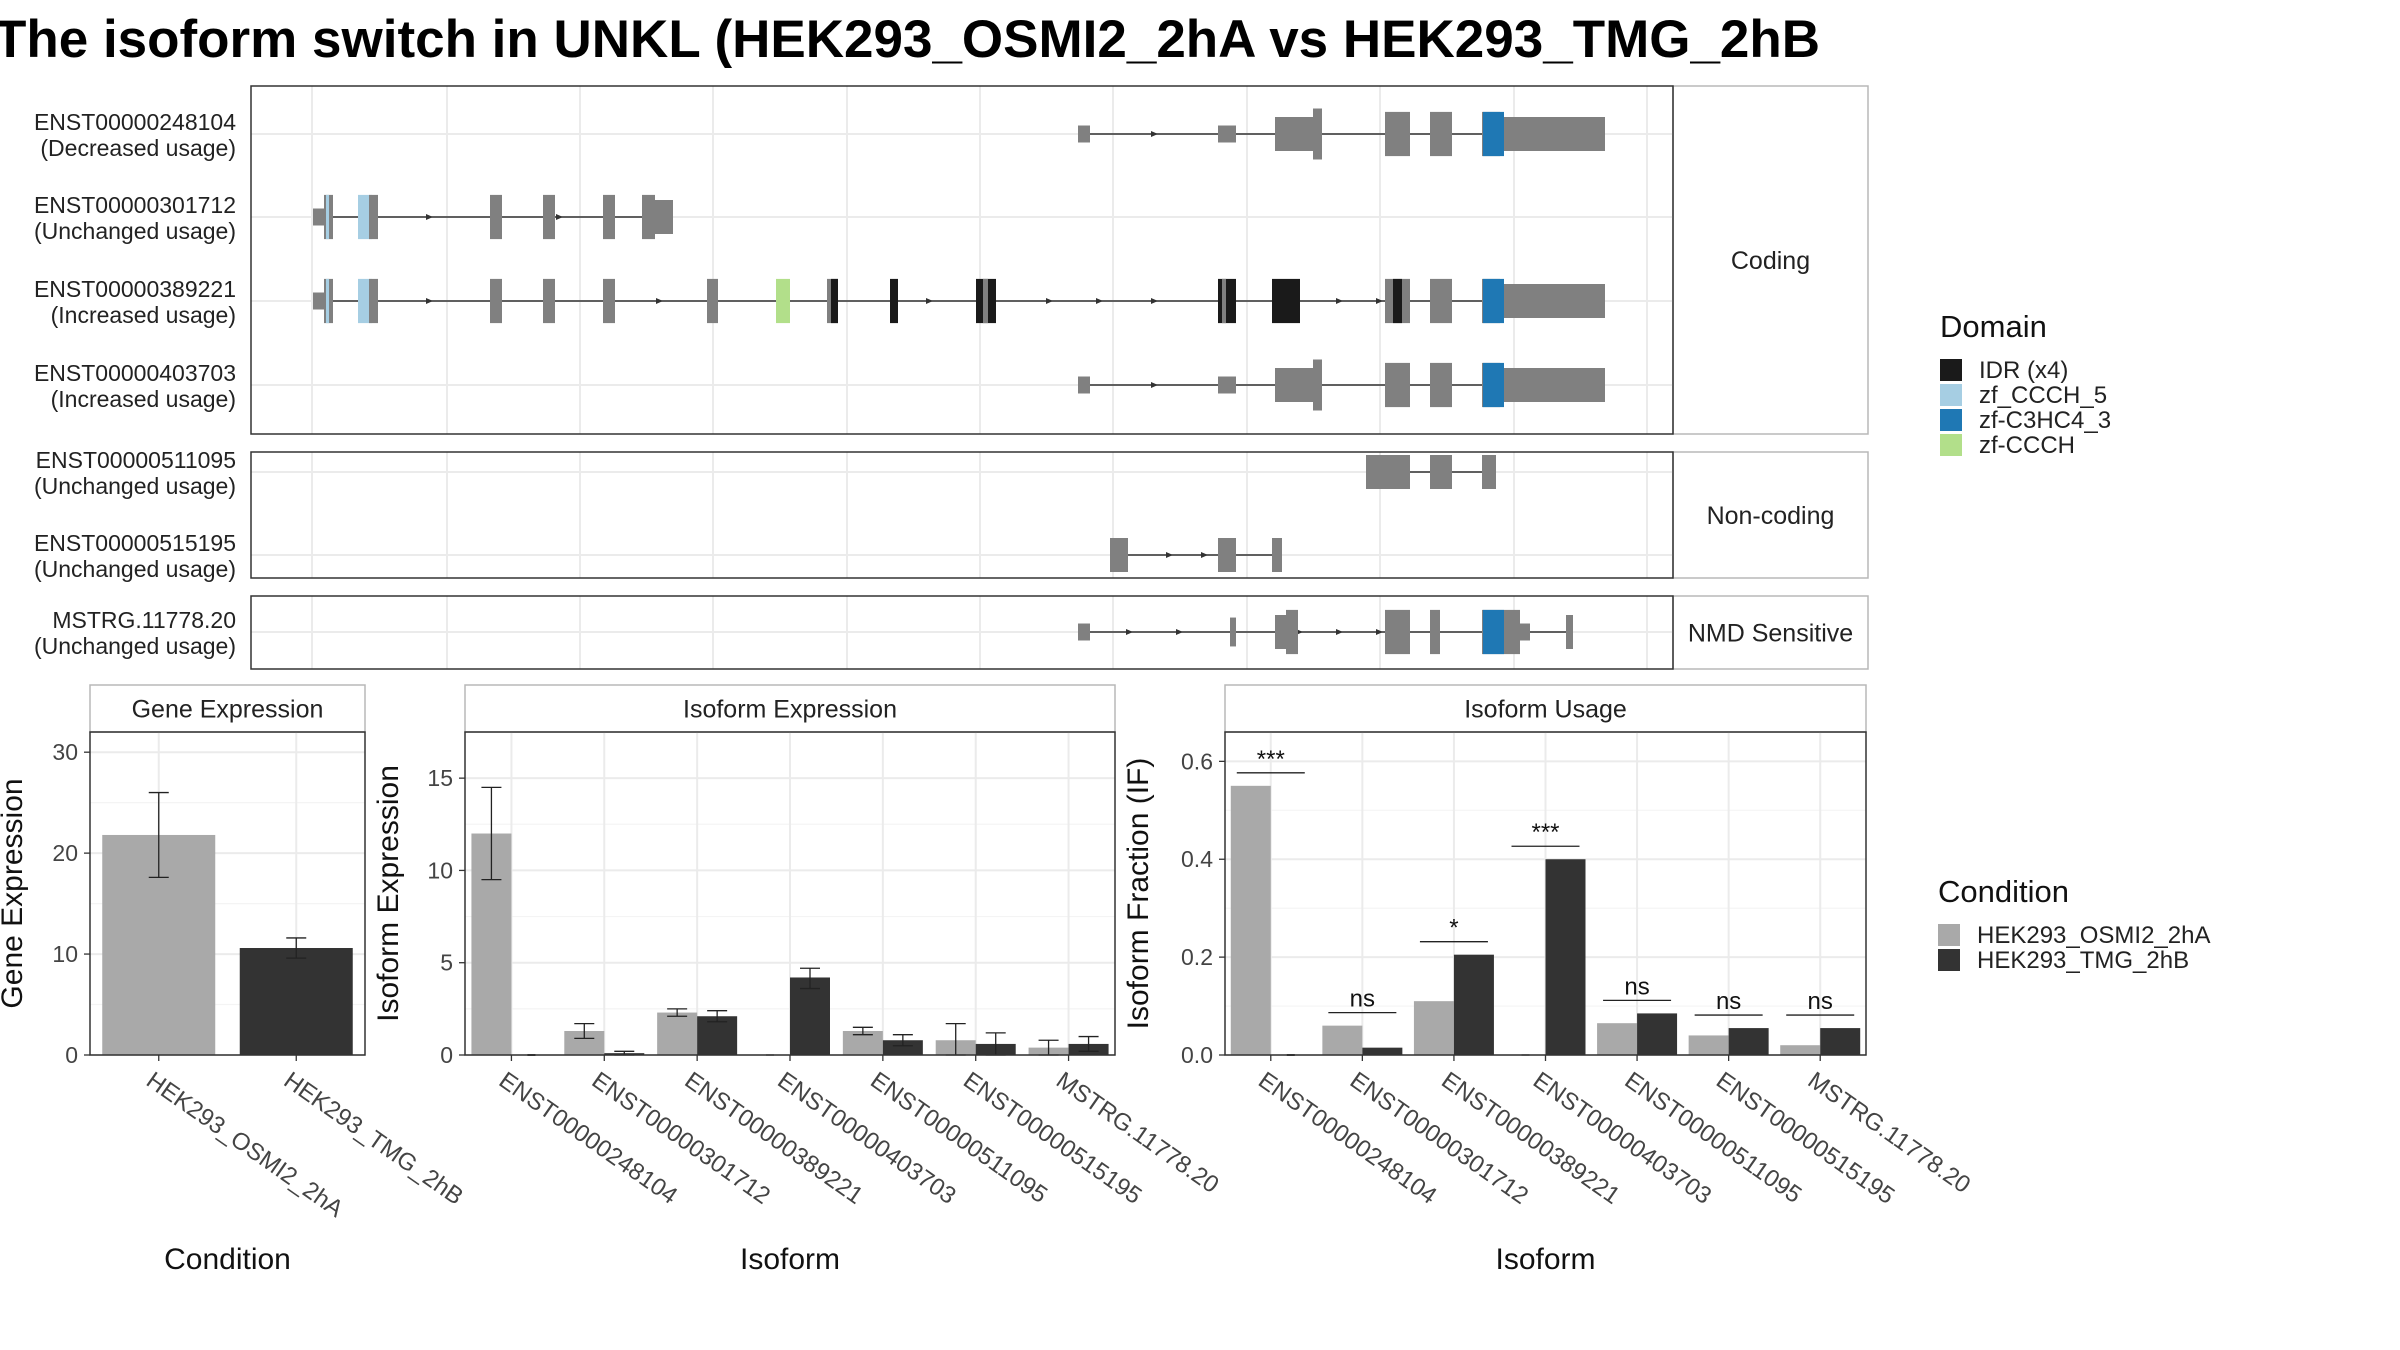 Image resolution: width=2400 pixels, height=1350 pixels. What do you see at coordinates (1770, 261) in the screenshot?
I see `facet-label: Coding` at bounding box center [1770, 261].